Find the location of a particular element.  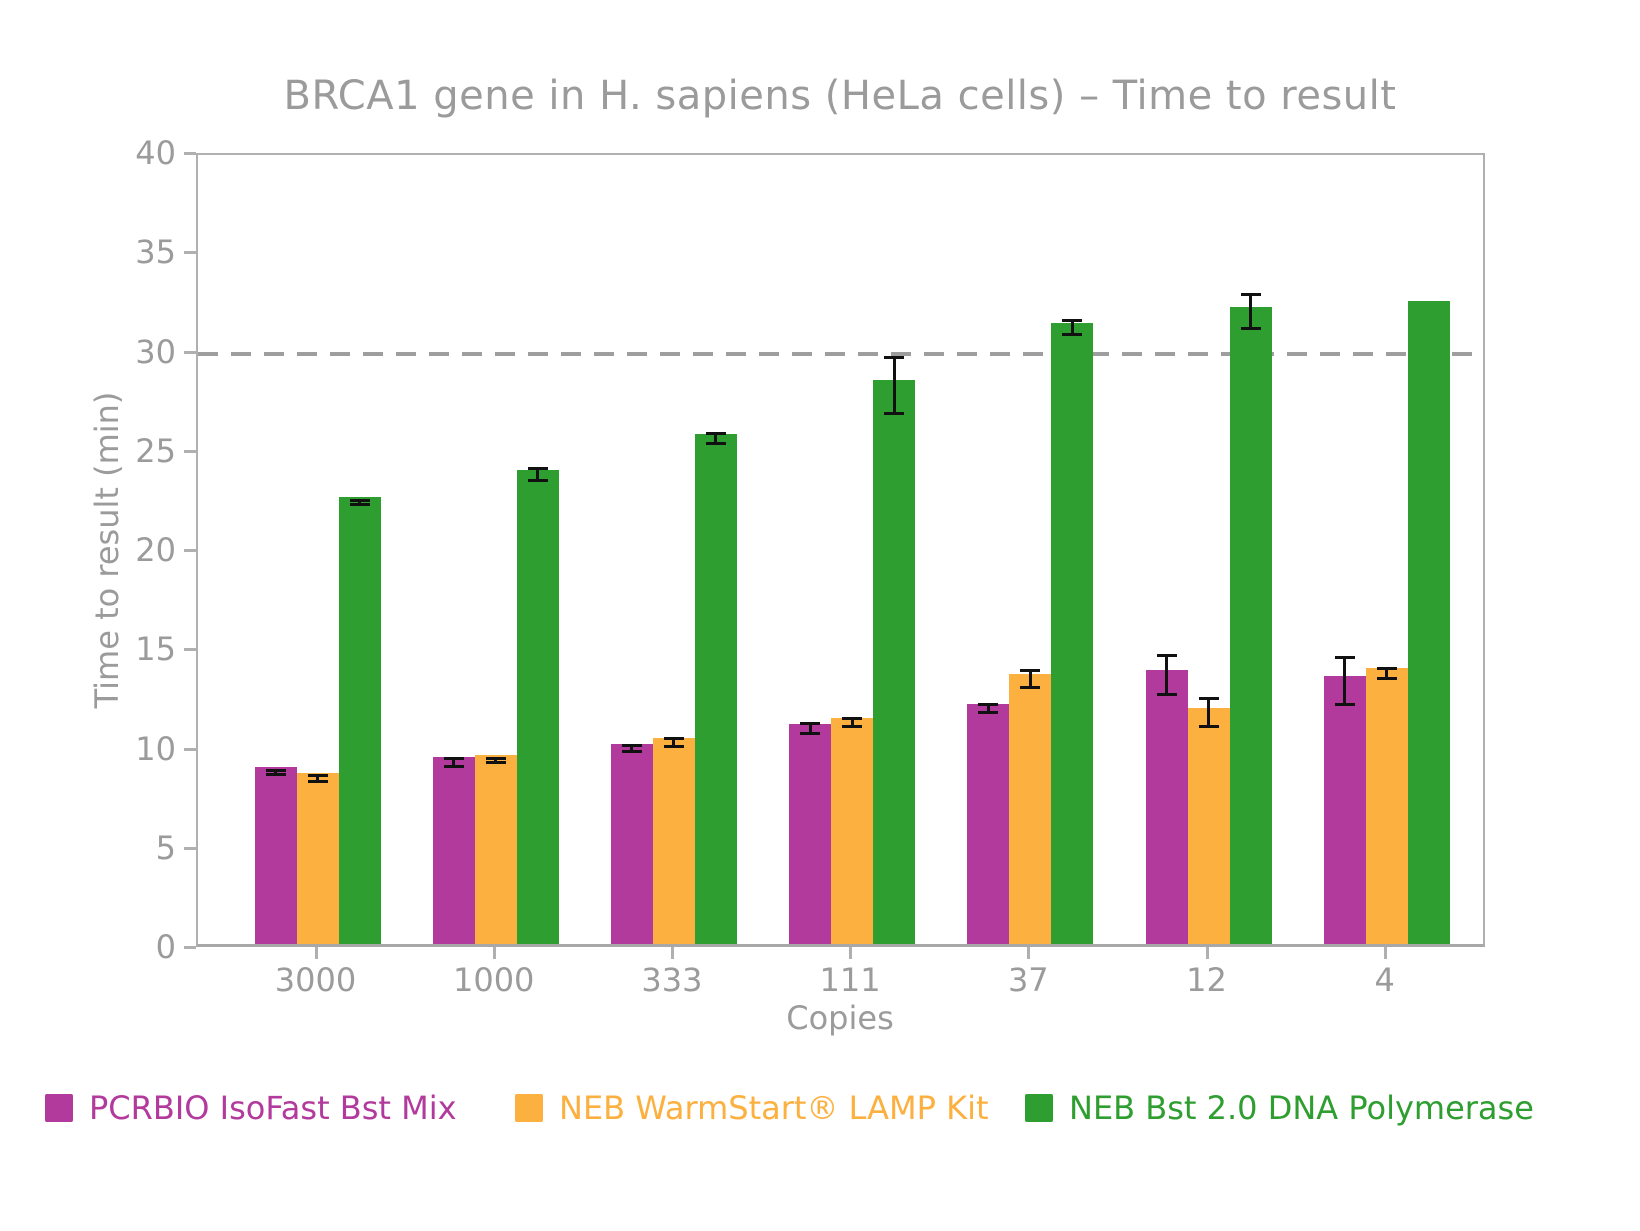

y-tick-label: 25 is located at coordinates (155, 450).